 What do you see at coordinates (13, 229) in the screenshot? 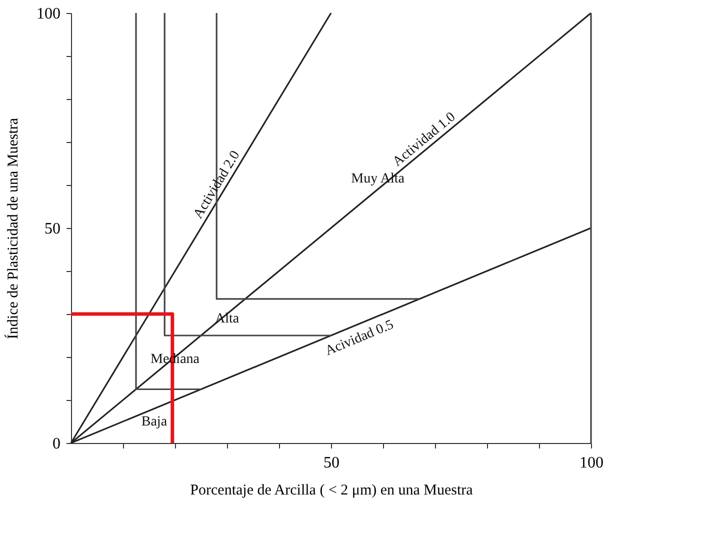
I see `y-axis-title: Índice de Plasticidad de una Muestra` at bounding box center [13, 229].